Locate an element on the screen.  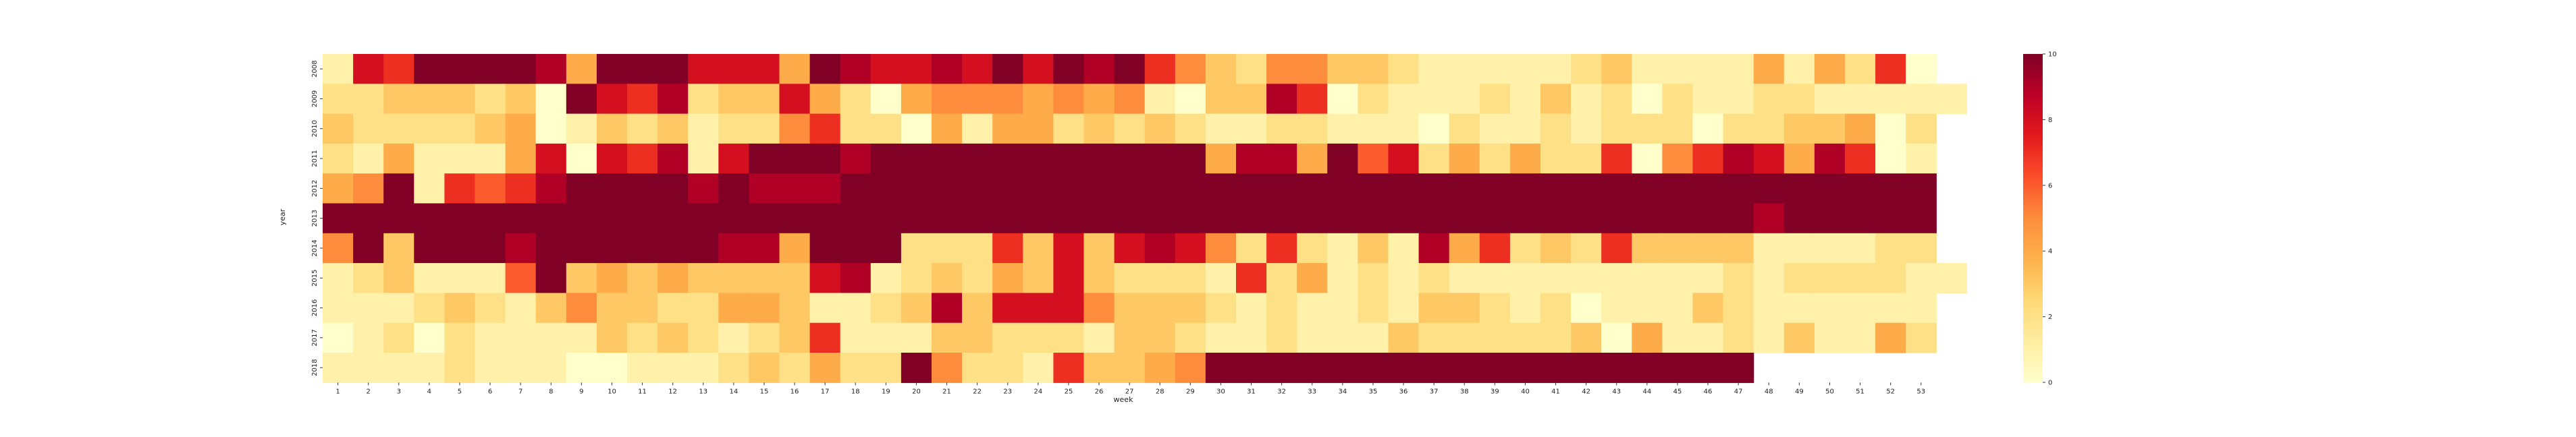
x-tick-label: 43 is located at coordinates (1616, 392).